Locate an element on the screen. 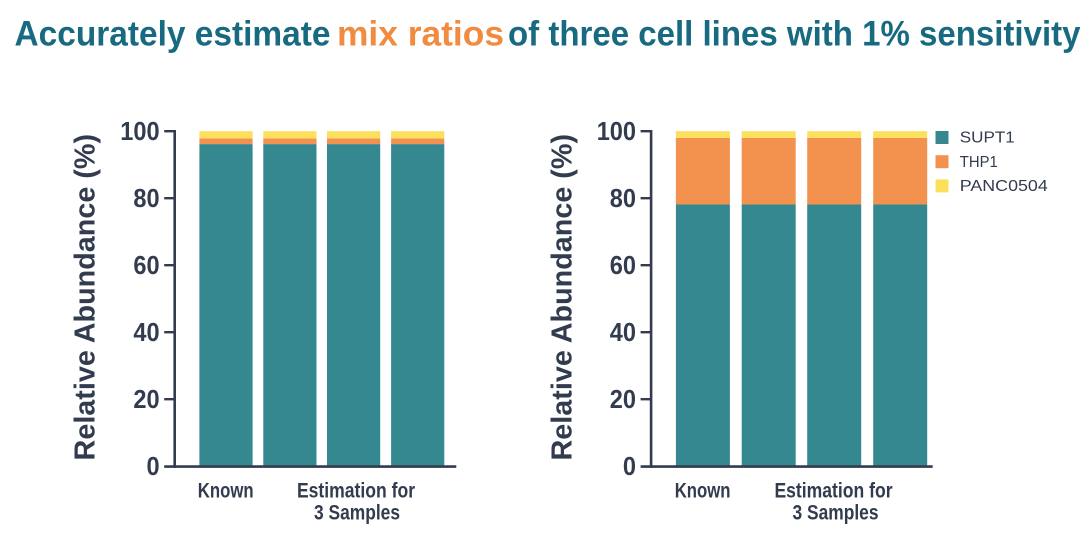 The image size is (1090, 545). svg-text: PANC0504 is located at coordinates (1004, 186).